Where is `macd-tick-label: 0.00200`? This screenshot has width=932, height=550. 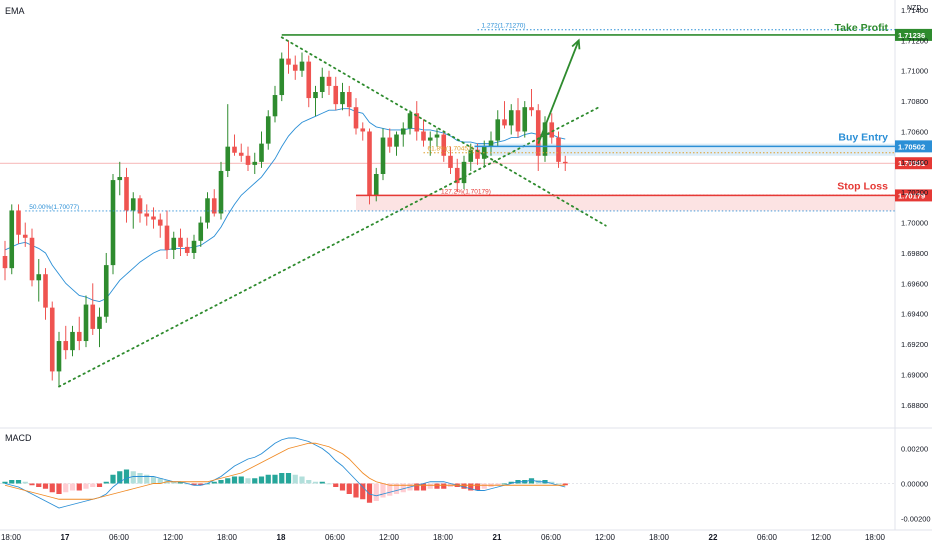
macd-tick-label: 0.00200 is located at coordinates (914, 449).